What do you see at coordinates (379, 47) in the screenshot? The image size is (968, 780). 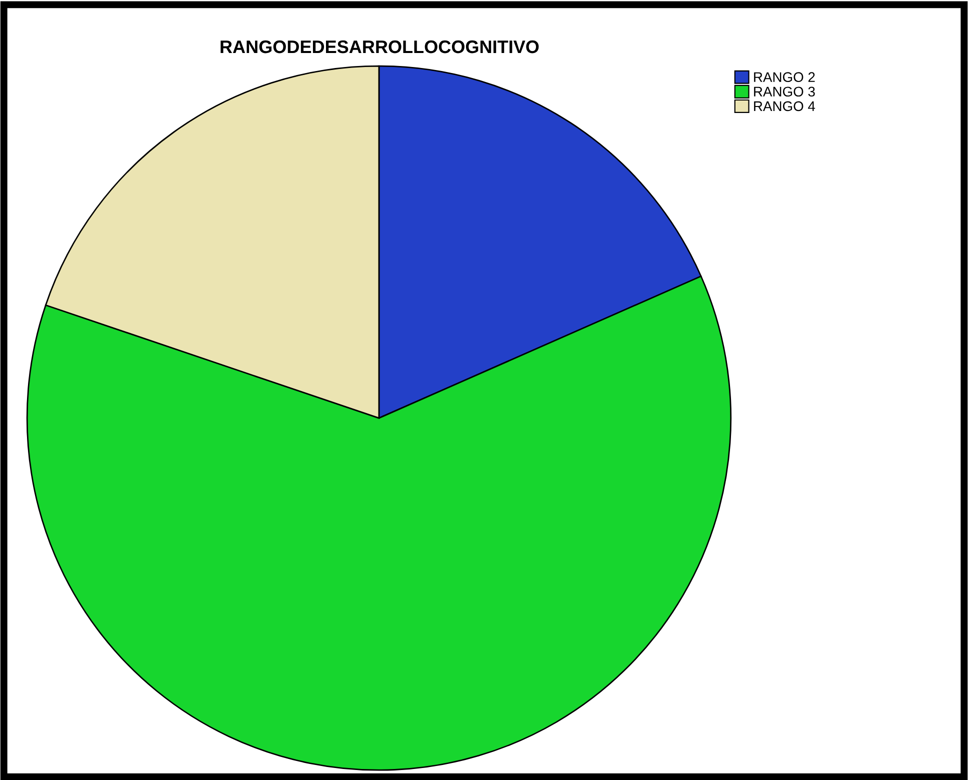 I see `chart-title: RANGODEDESARROLLOCOGNITIVO` at bounding box center [379, 47].